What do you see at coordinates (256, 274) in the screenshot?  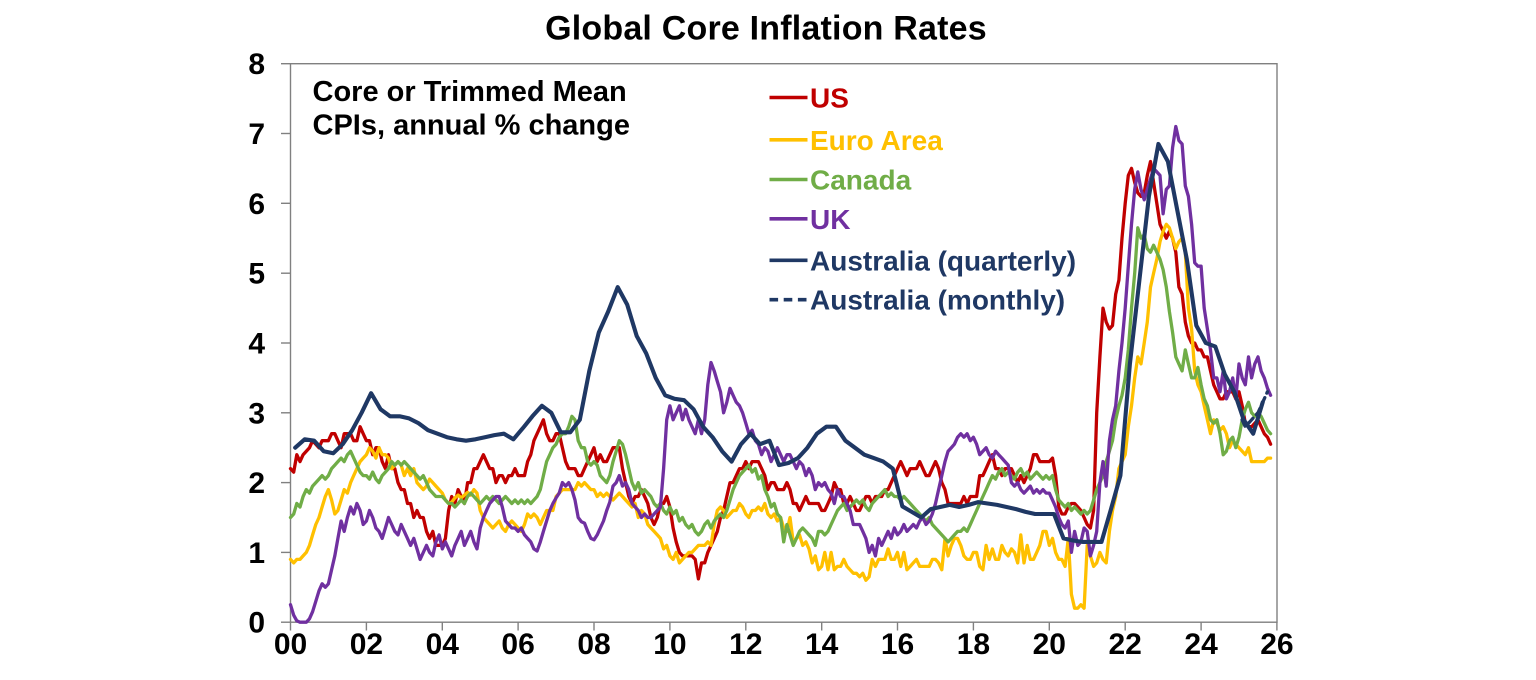 I see `svg-text: 5` at bounding box center [256, 274].